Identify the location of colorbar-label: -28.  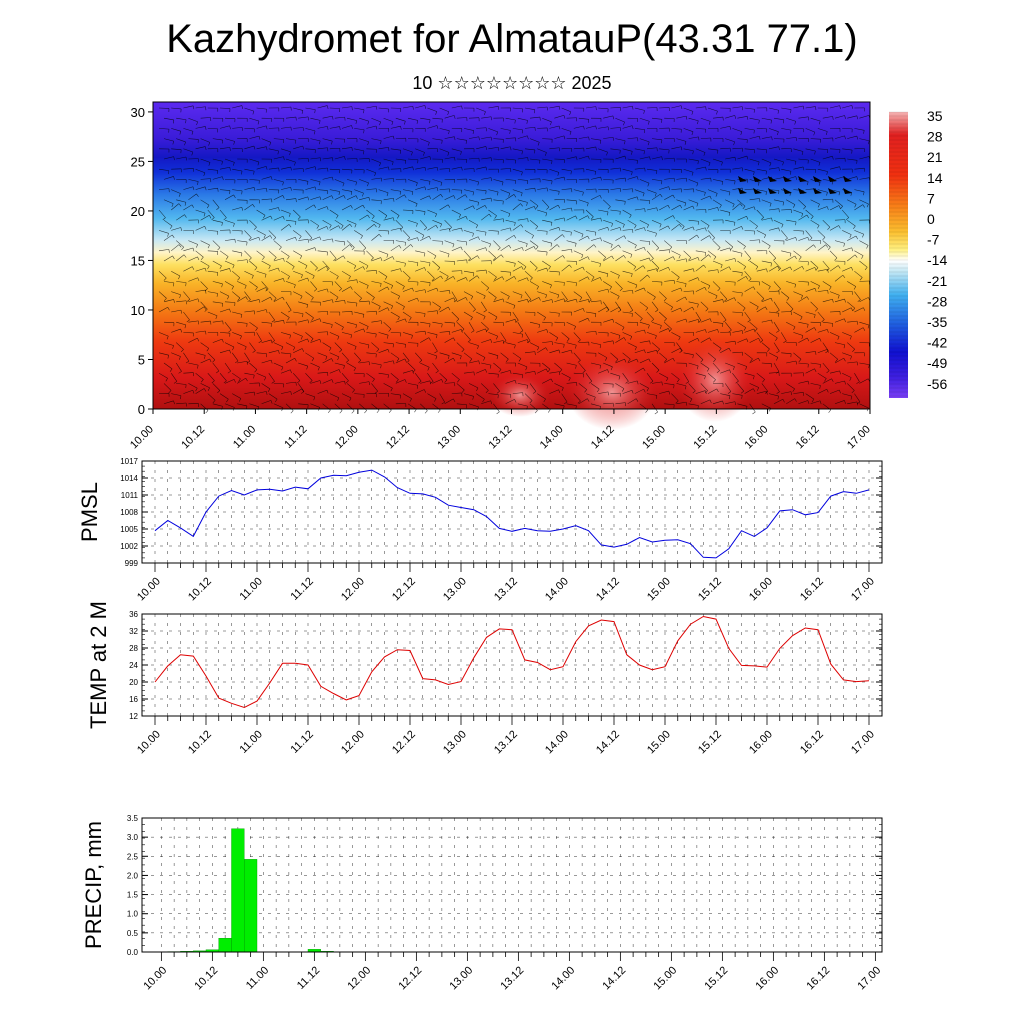
(937, 301).